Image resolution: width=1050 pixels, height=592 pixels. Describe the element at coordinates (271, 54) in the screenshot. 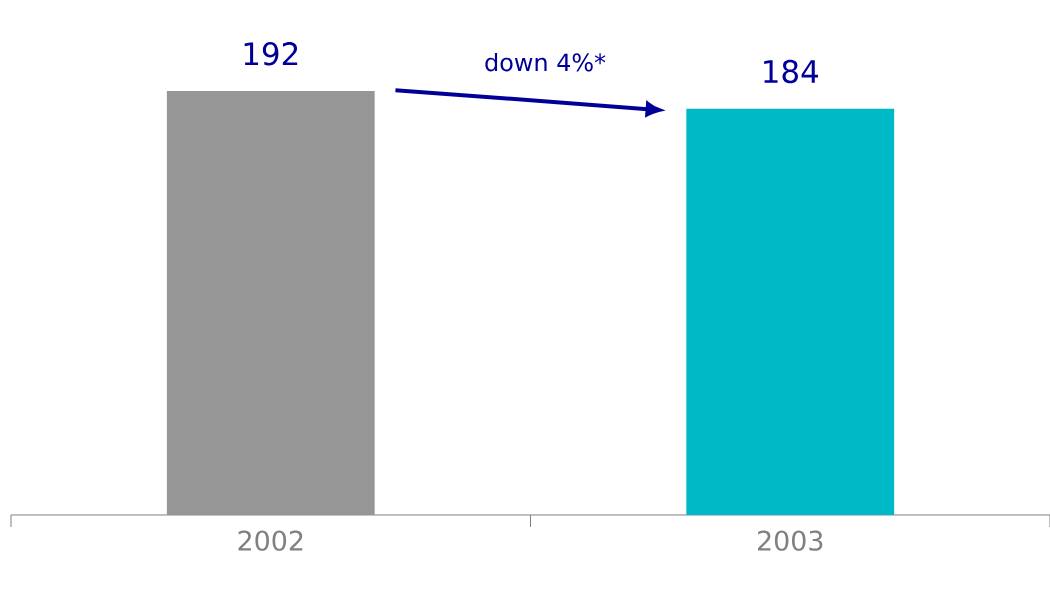

I see `data-label: 192` at that location.